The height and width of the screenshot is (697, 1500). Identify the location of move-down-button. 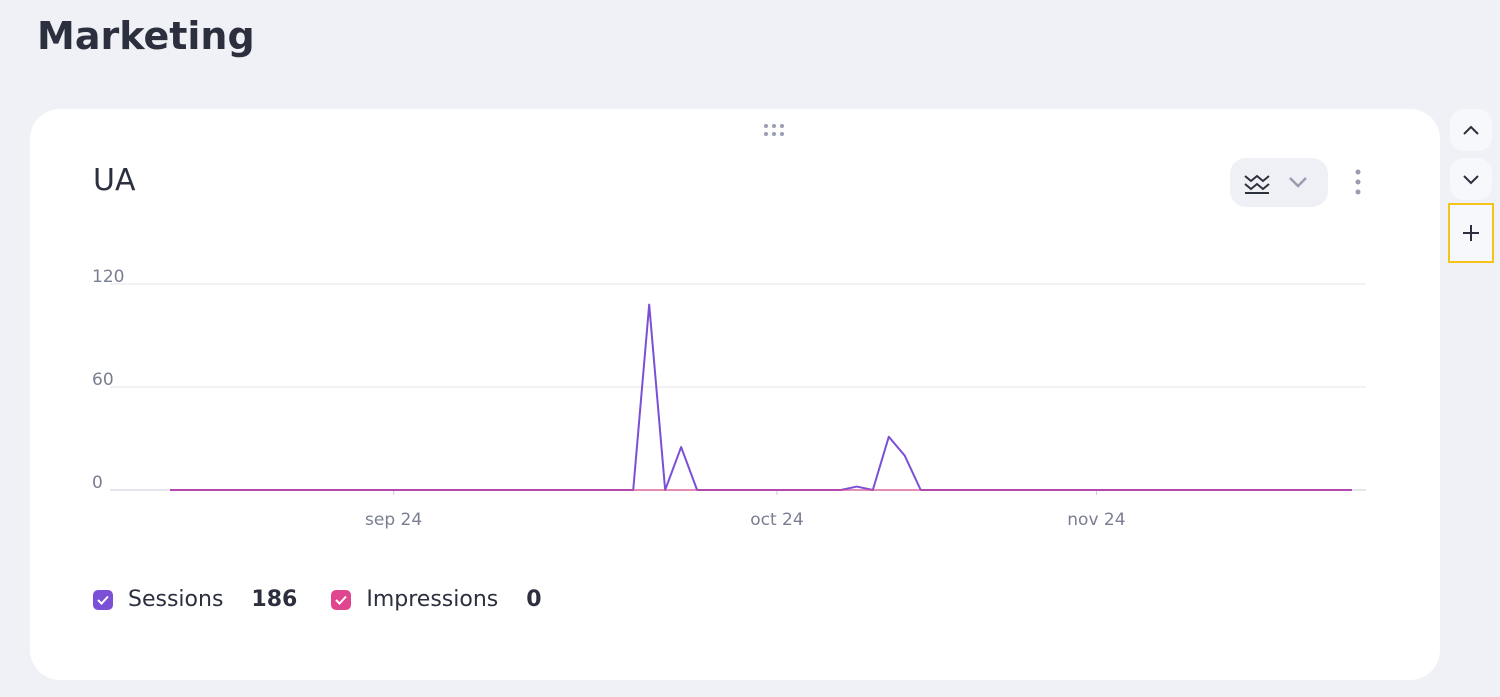
(1471, 179).